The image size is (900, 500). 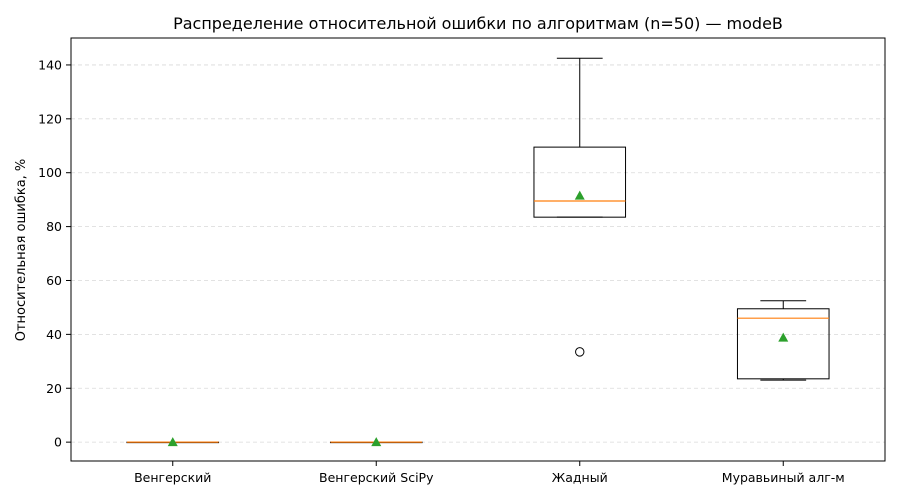 What do you see at coordinates (783, 477) in the screenshot?
I see `x-tick-label: Муравьиный алг-м` at bounding box center [783, 477].